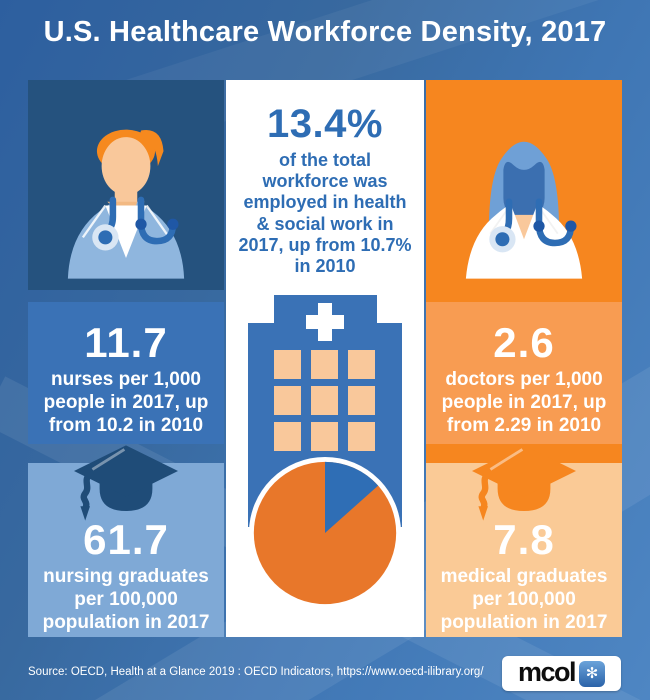  What do you see at coordinates (524, 342) in the screenshot?
I see `doctors-density-value: 2.6` at bounding box center [524, 342].